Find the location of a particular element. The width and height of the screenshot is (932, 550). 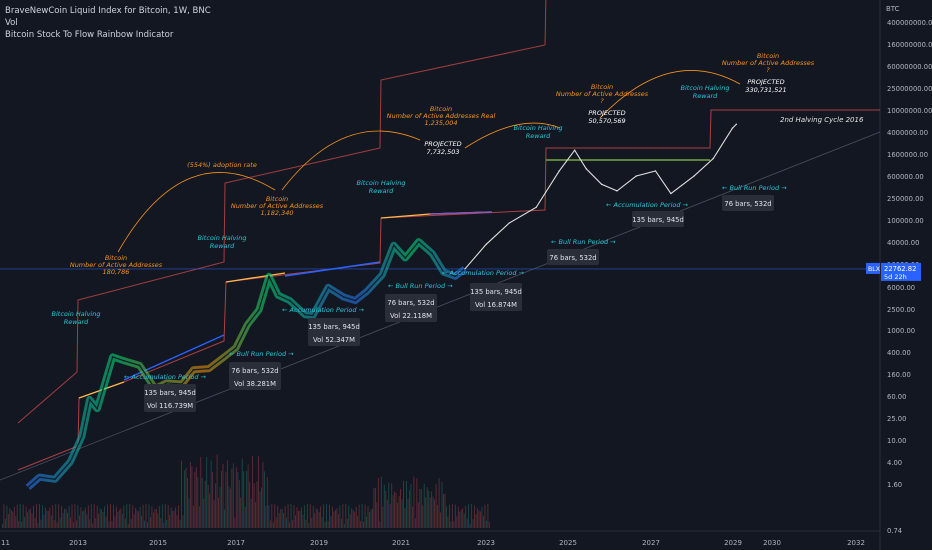

time-tick: 2019 is located at coordinates (319, 543).